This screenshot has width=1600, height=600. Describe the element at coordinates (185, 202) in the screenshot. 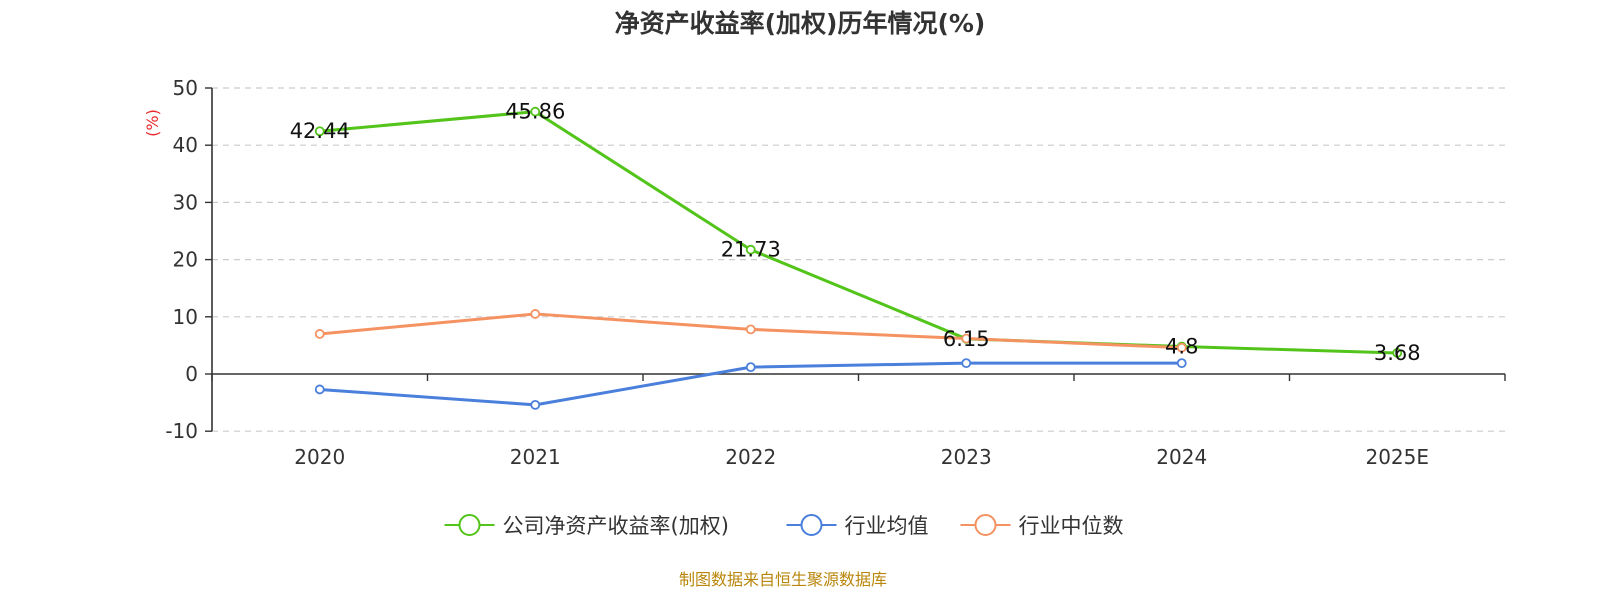

I see `y-tick-label: 30` at that location.